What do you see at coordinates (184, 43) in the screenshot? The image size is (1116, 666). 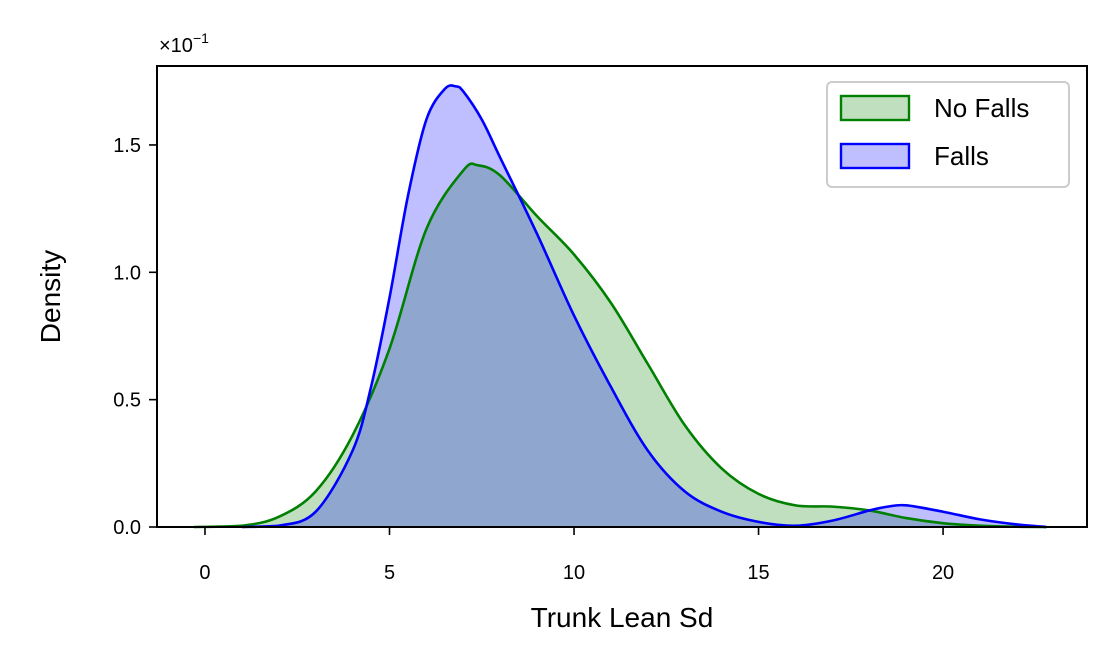 I see `y-scale-multiplier: ×10⁻¹` at bounding box center [184, 43].